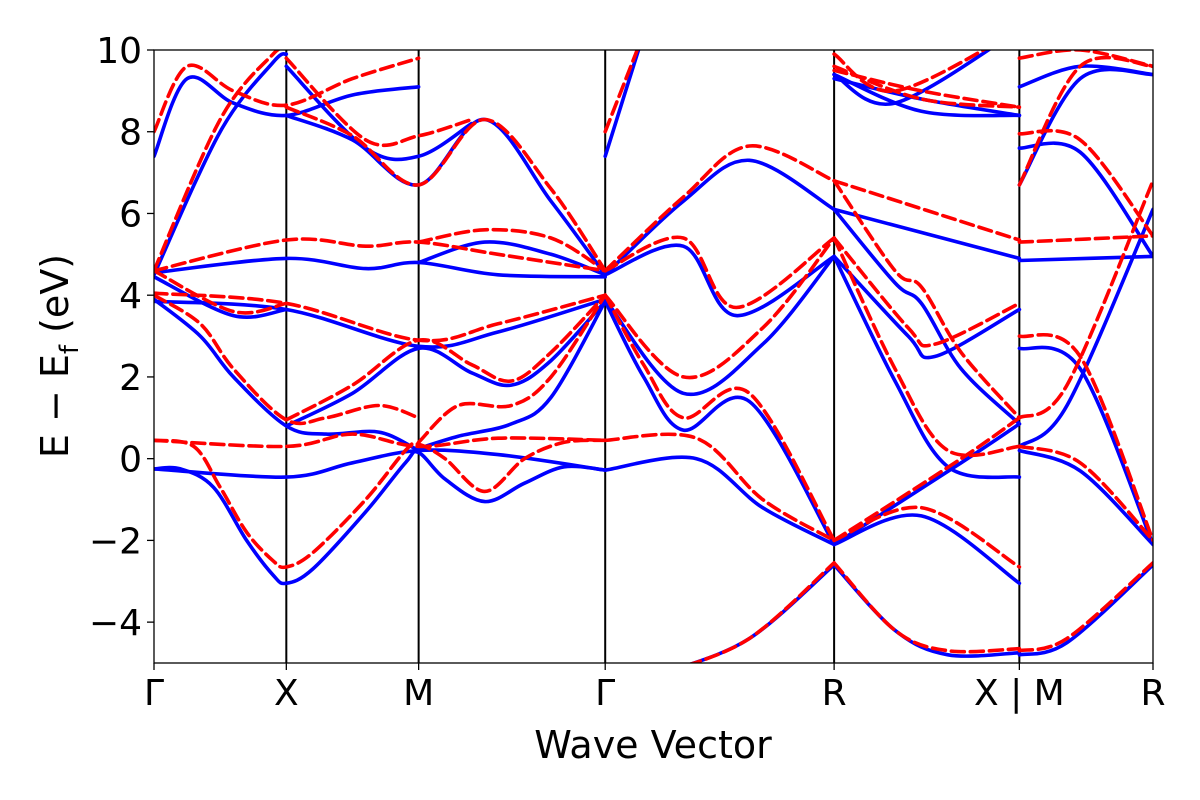 The width and height of the screenshot is (1200, 800). I want to click on y-tick-label: 10, so click(119, 51).